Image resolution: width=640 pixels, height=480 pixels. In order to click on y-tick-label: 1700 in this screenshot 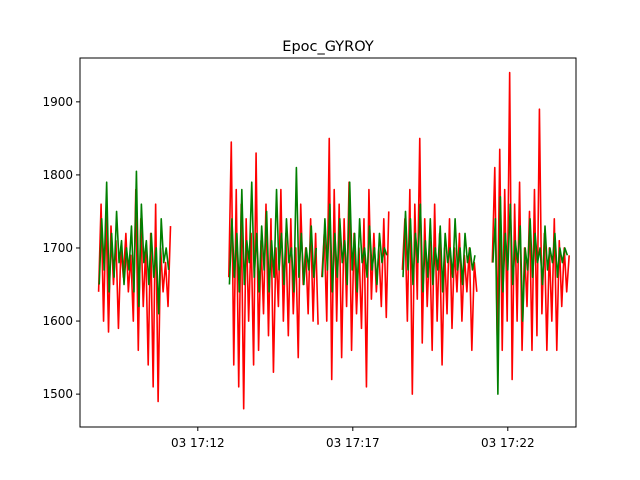, I will do `click(57, 248)`.